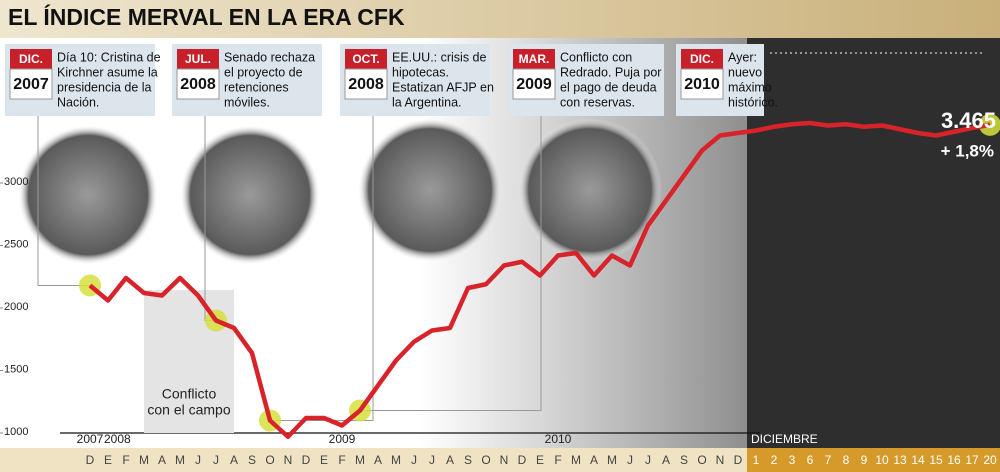 The image size is (1000, 472). I want to click on shaded-note: con el campo, so click(188, 410).